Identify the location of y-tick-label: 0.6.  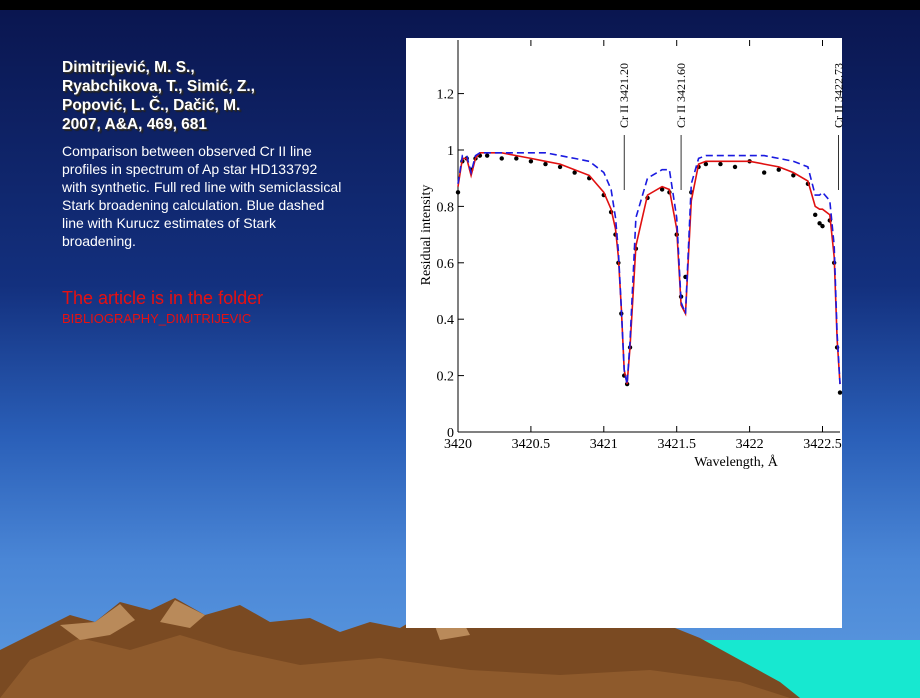
(446, 264).